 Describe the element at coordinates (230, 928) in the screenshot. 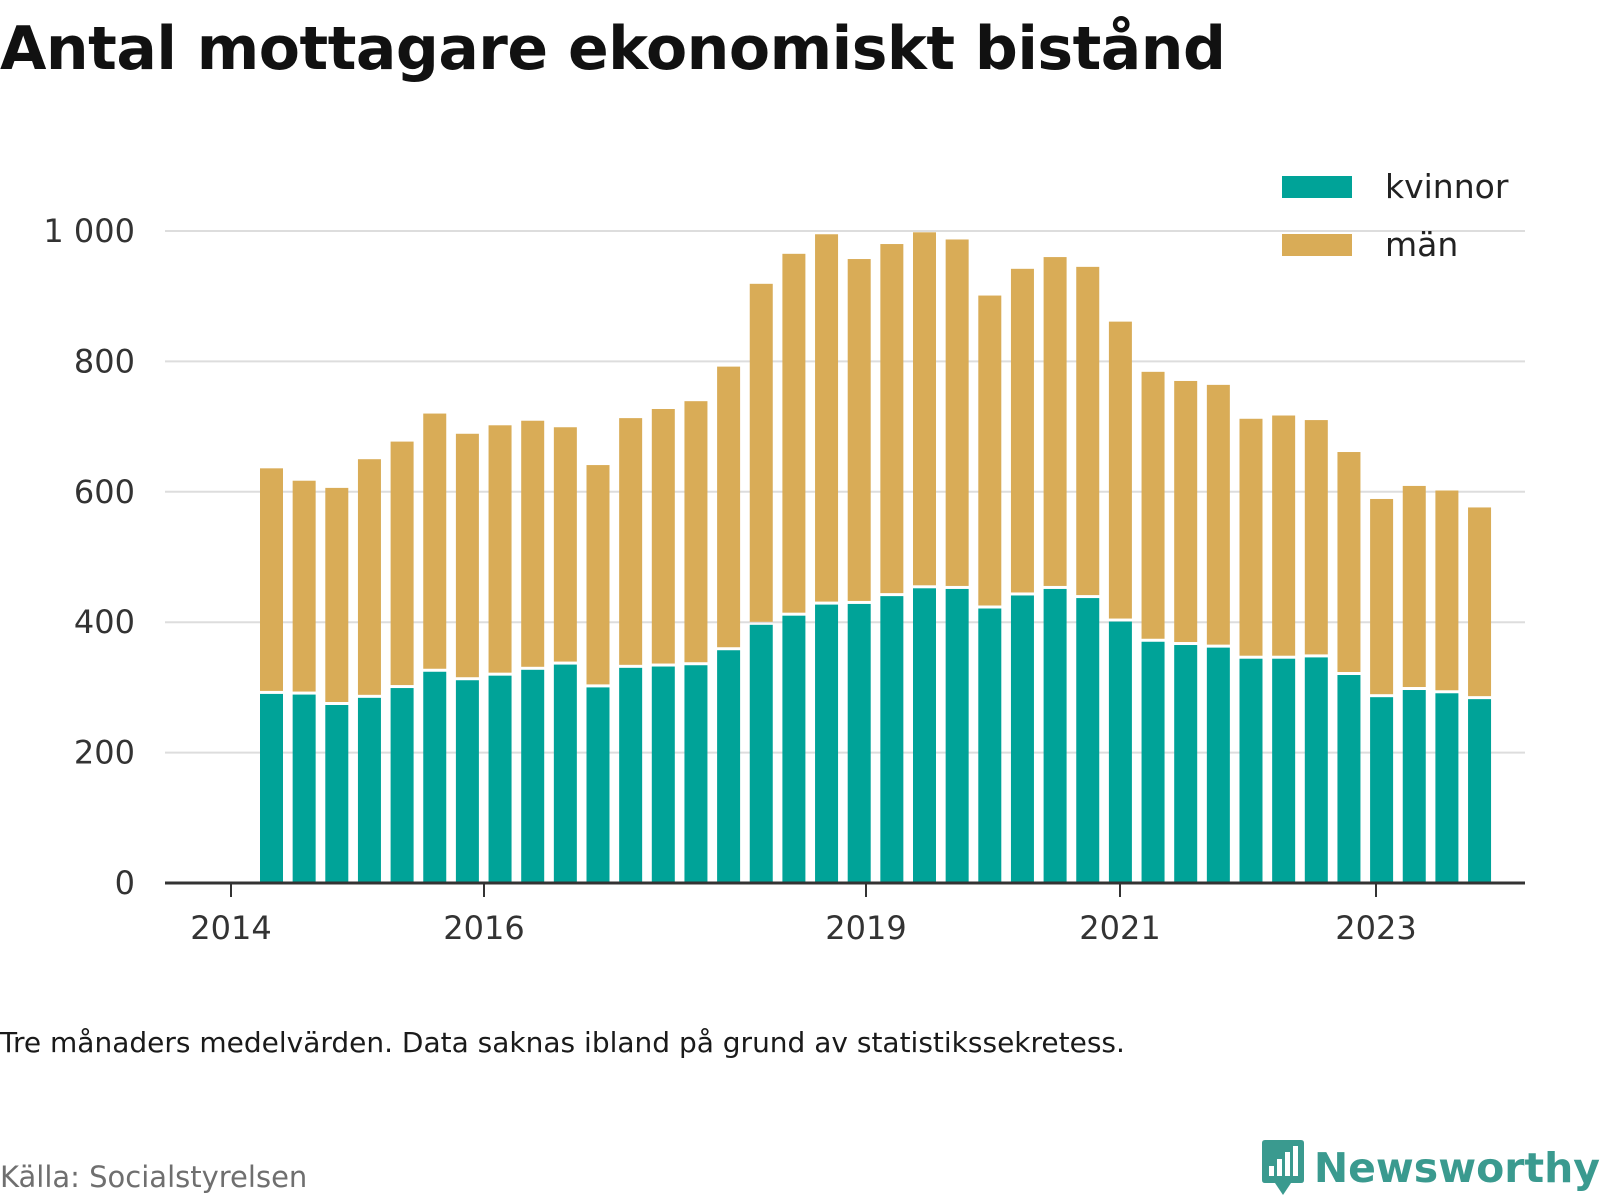

I see `x-tick-label: 2014` at that location.